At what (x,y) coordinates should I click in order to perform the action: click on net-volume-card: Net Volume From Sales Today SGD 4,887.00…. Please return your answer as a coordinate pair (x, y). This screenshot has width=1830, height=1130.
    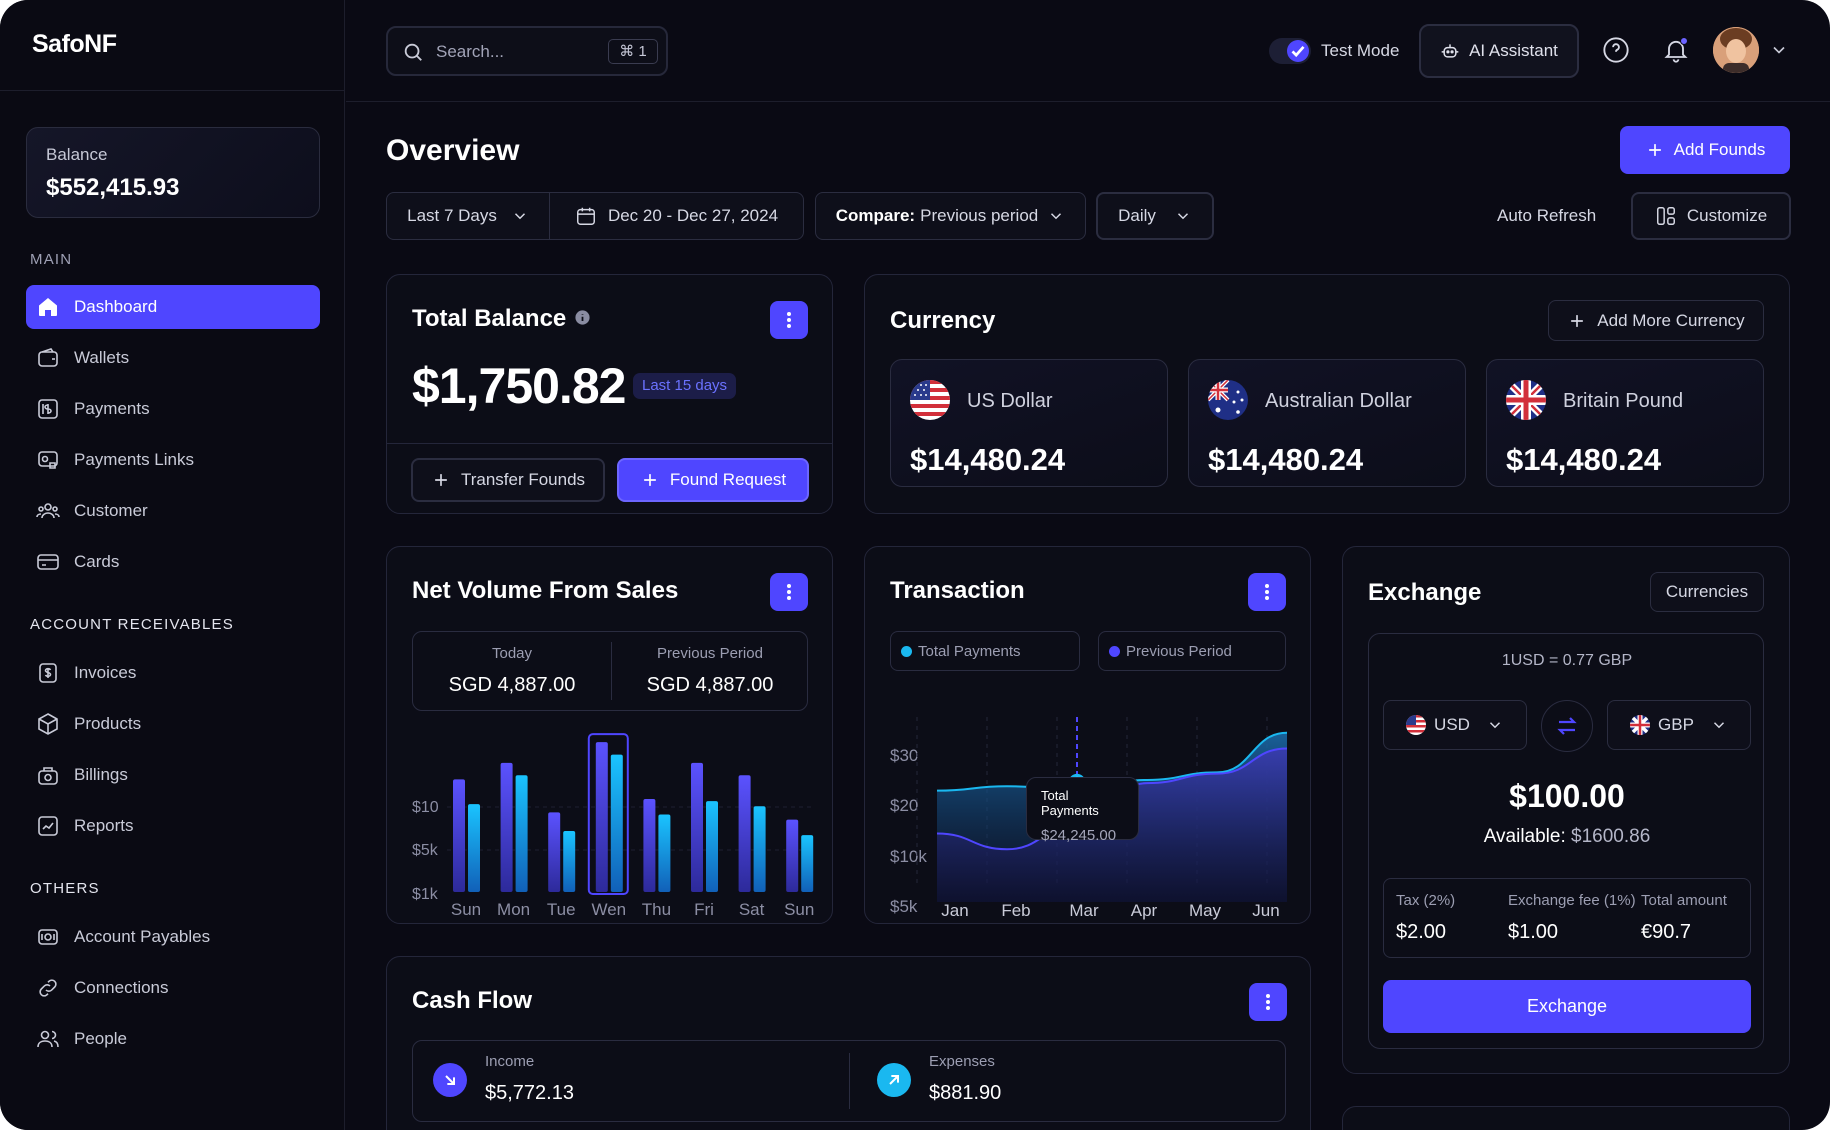
    Looking at the image, I should click on (609, 735).